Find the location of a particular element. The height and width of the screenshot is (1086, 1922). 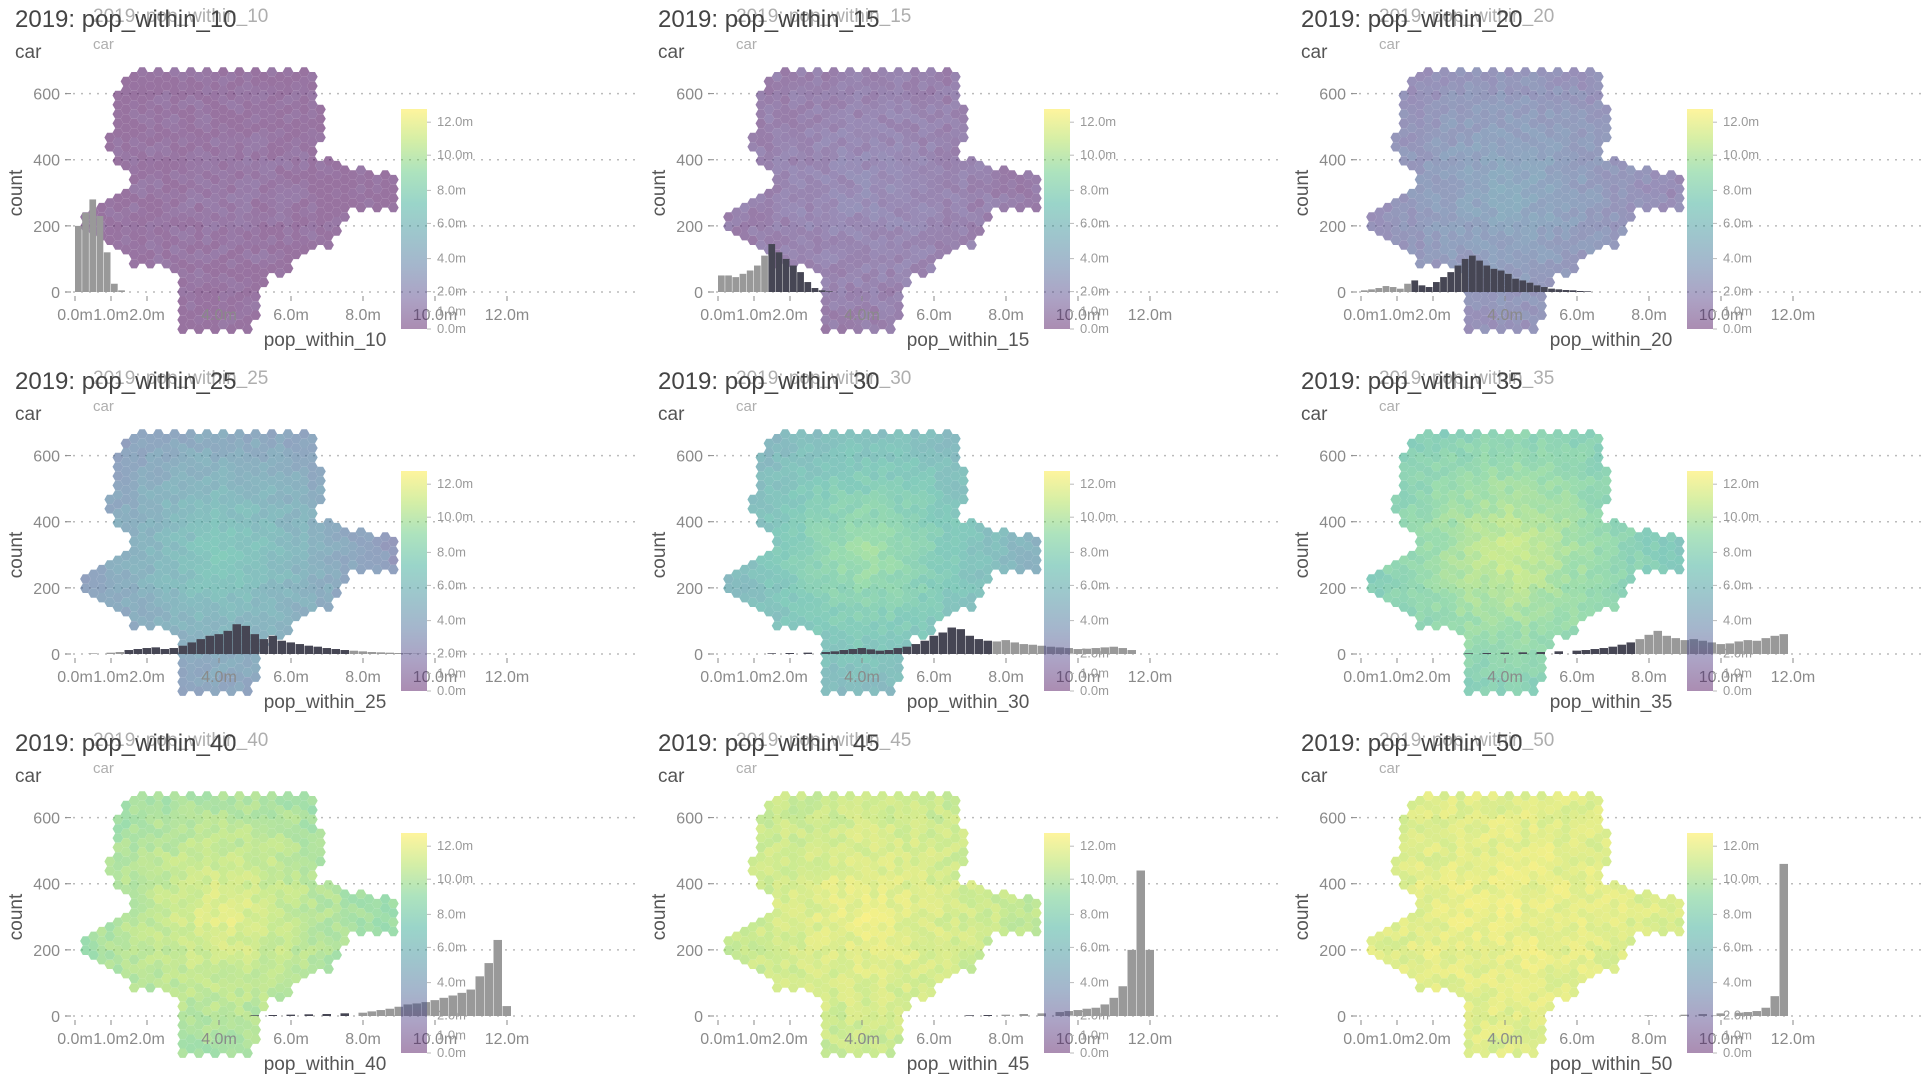

panel-title: 2019: pop_within_10 is located at coordinates (126, 20).